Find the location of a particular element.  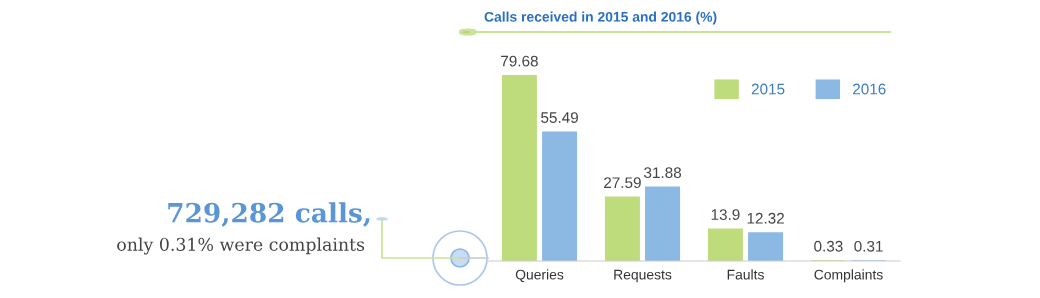

legend-label: 2016 is located at coordinates (869, 89).